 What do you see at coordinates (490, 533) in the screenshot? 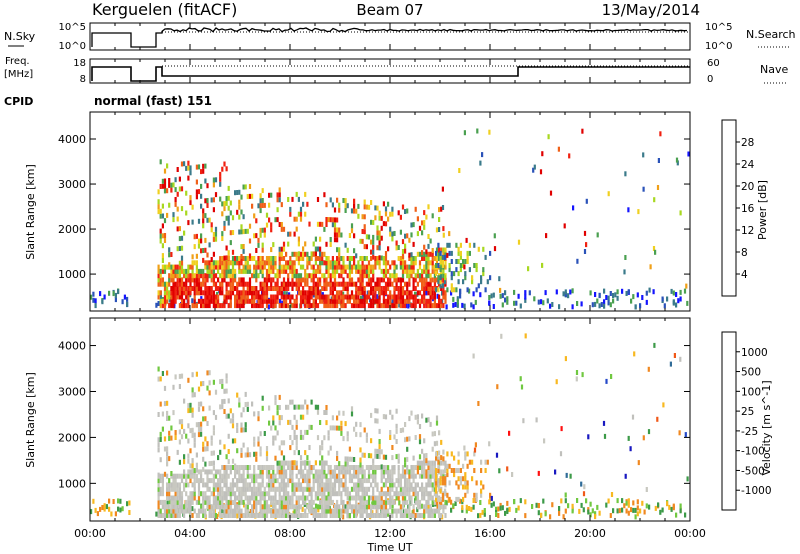
I see `x-tick-label: 16:00` at bounding box center [490, 533].